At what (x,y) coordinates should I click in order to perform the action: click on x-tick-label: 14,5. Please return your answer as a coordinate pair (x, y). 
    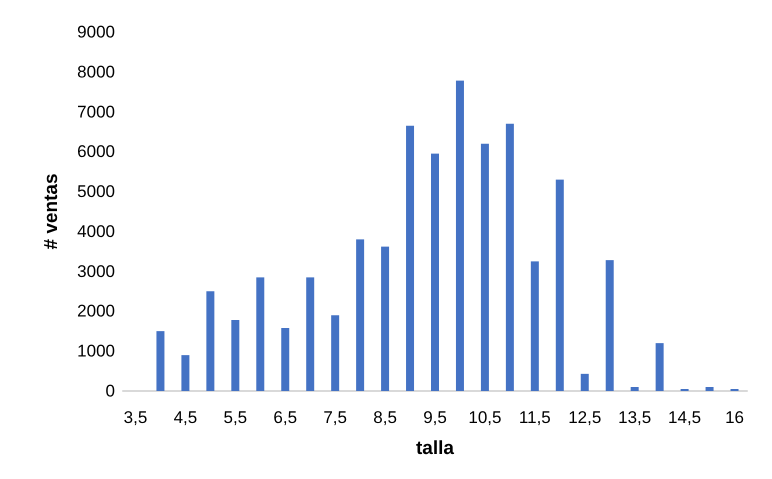
    Looking at the image, I should click on (685, 417).